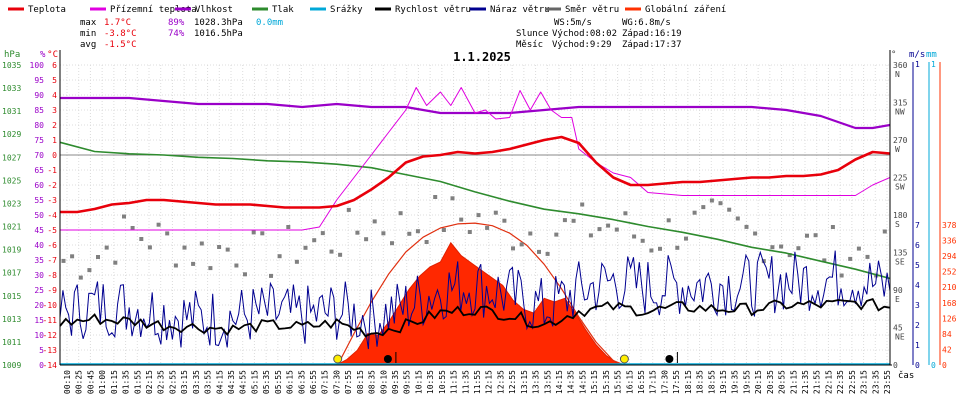  What do you see at coordinates (933, 64) in the screenshot?
I see `tick-mm-top: 1` at bounding box center [933, 64].